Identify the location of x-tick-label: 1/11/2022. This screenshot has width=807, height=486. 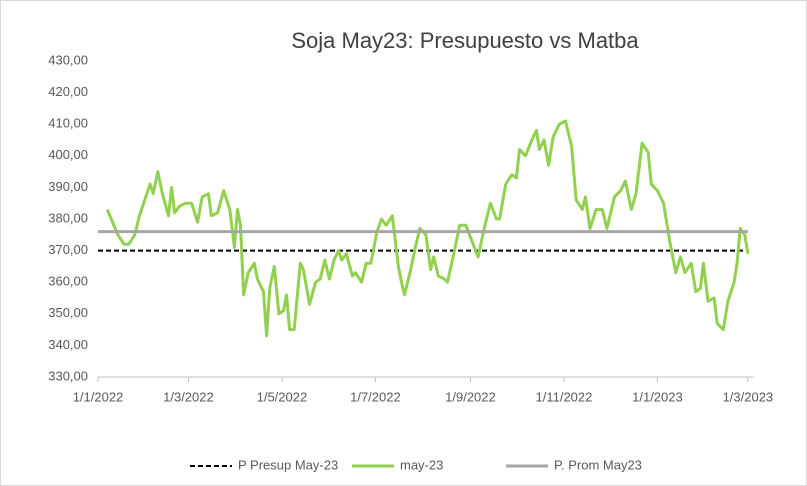
(564, 396).